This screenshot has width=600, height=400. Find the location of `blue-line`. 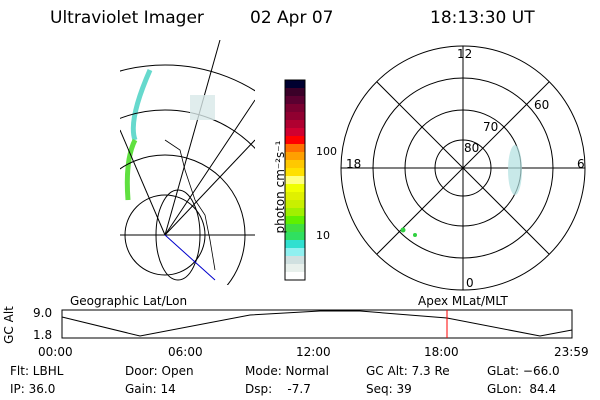

blue-line is located at coordinates (190, 257).